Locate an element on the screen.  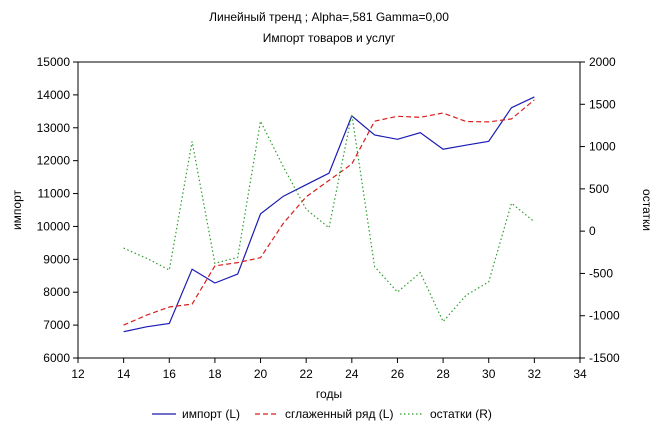
y-right-tick-label: 500 is located at coordinates (599, 189).